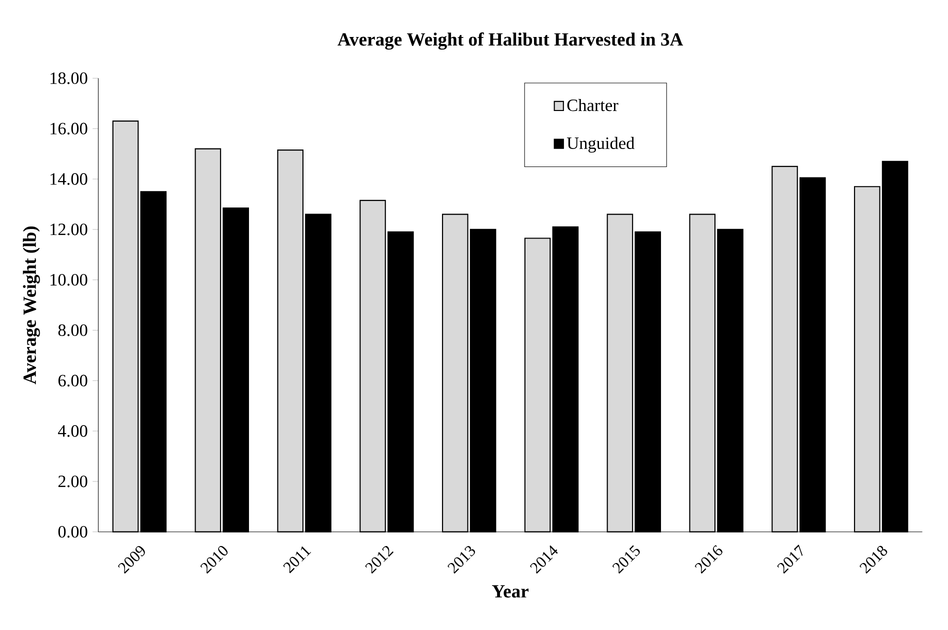  What do you see at coordinates (73, 380) in the screenshot?
I see `y-tick-label: 6.00` at bounding box center [73, 380].